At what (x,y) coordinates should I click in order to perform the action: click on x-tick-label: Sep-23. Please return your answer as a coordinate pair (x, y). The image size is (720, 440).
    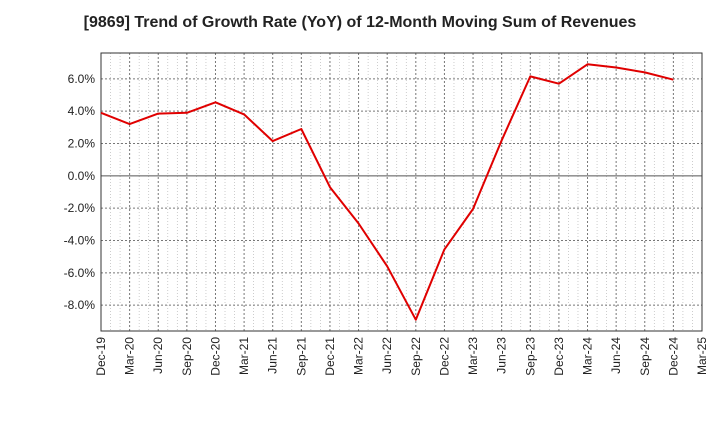
    Looking at the image, I should click on (530, 356).